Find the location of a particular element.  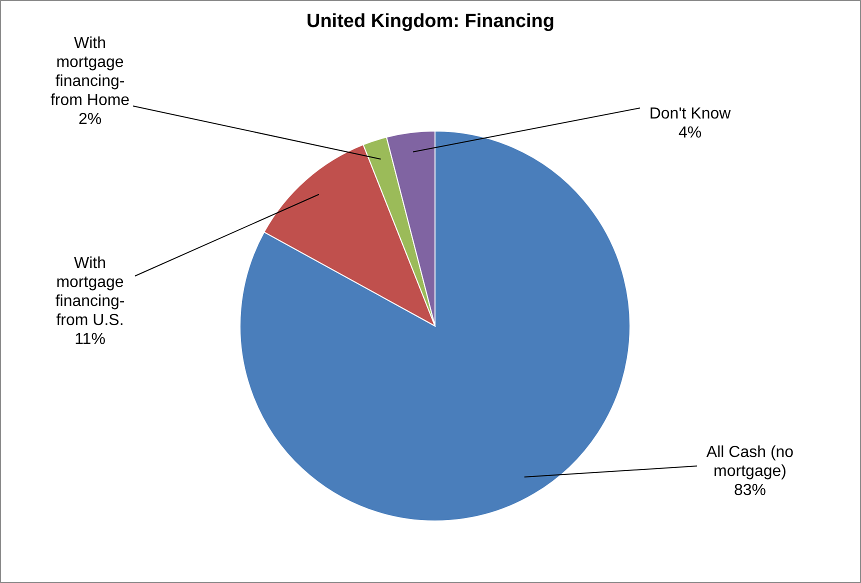

data-label: 11% is located at coordinates (90, 339).